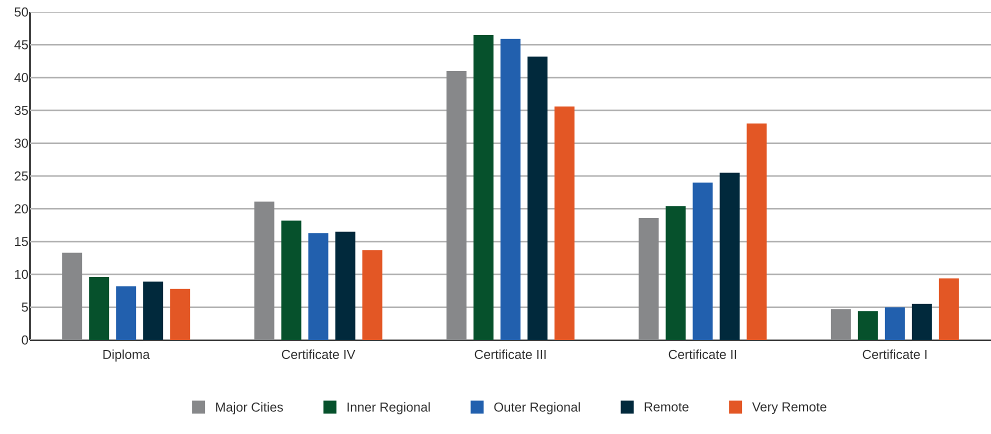 Image resolution: width=991 pixels, height=434 pixels. What do you see at coordinates (702, 355) in the screenshot?
I see `x-tick-label: Certificate II` at bounding box center [702, 355].